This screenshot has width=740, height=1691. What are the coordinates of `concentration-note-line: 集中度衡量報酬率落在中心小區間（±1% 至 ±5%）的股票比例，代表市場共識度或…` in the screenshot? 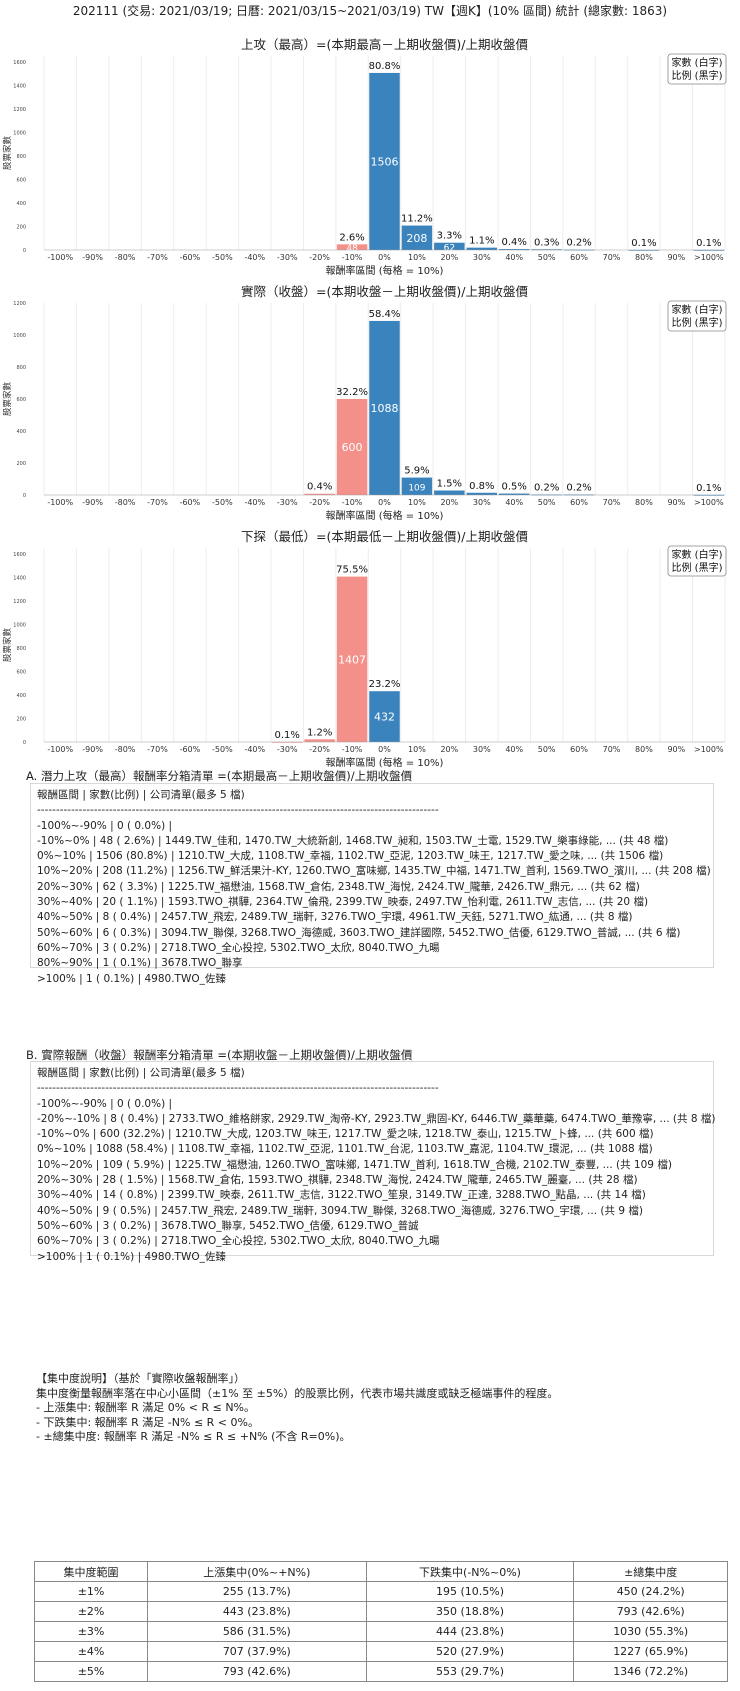 It's located at (297, 1393).